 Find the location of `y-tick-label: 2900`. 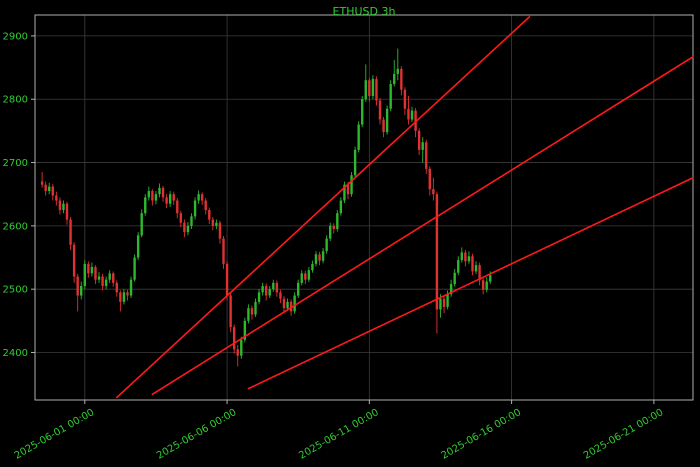

y-tick-label: 2900 is located at coordinates (15, 36).